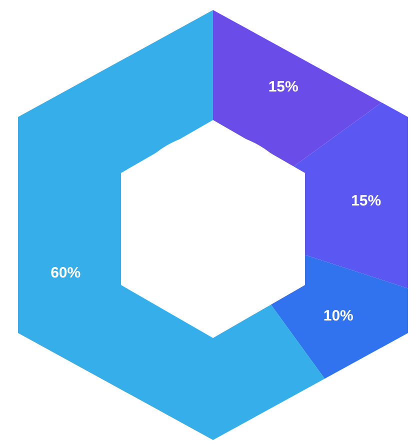  What do you see at coordinates (338, 316) in the screenshot?
I see `data-label: 10%` at bounding box center [338, 316].